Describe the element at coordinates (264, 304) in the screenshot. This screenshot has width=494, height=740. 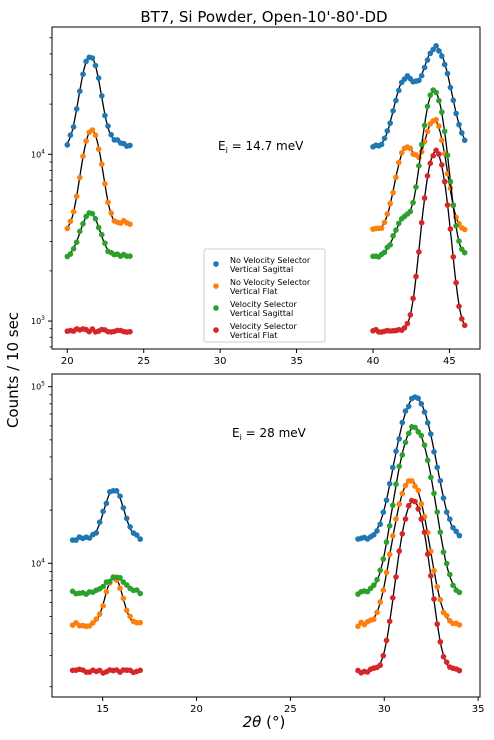
I see `legend-label: Velocity Selector` at that location.